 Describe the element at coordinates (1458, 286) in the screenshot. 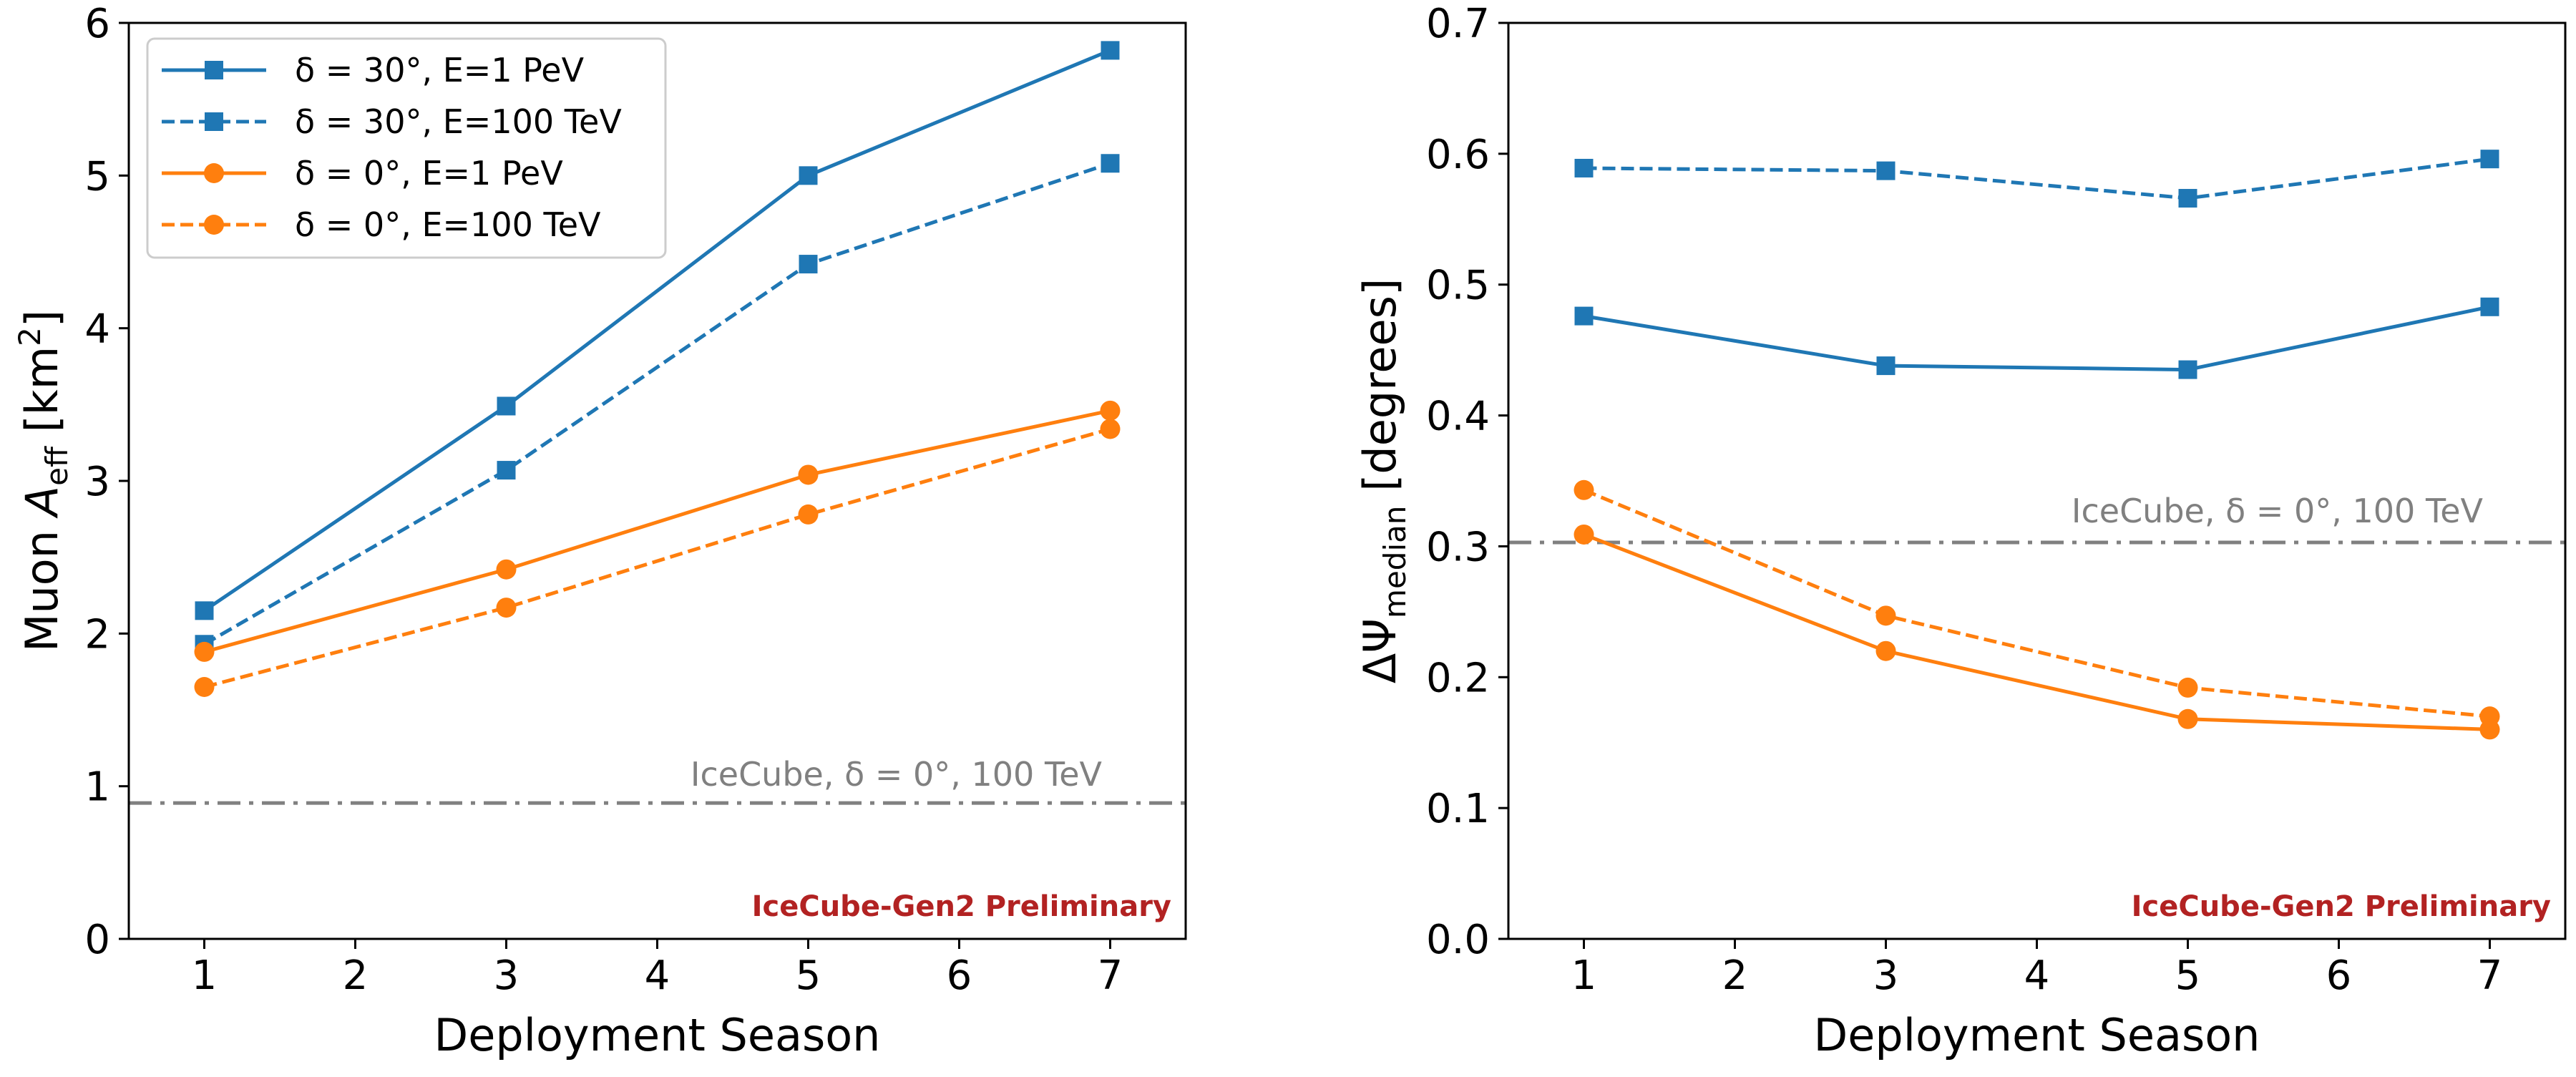

I see `y-tick-label: 0.5` at that location.